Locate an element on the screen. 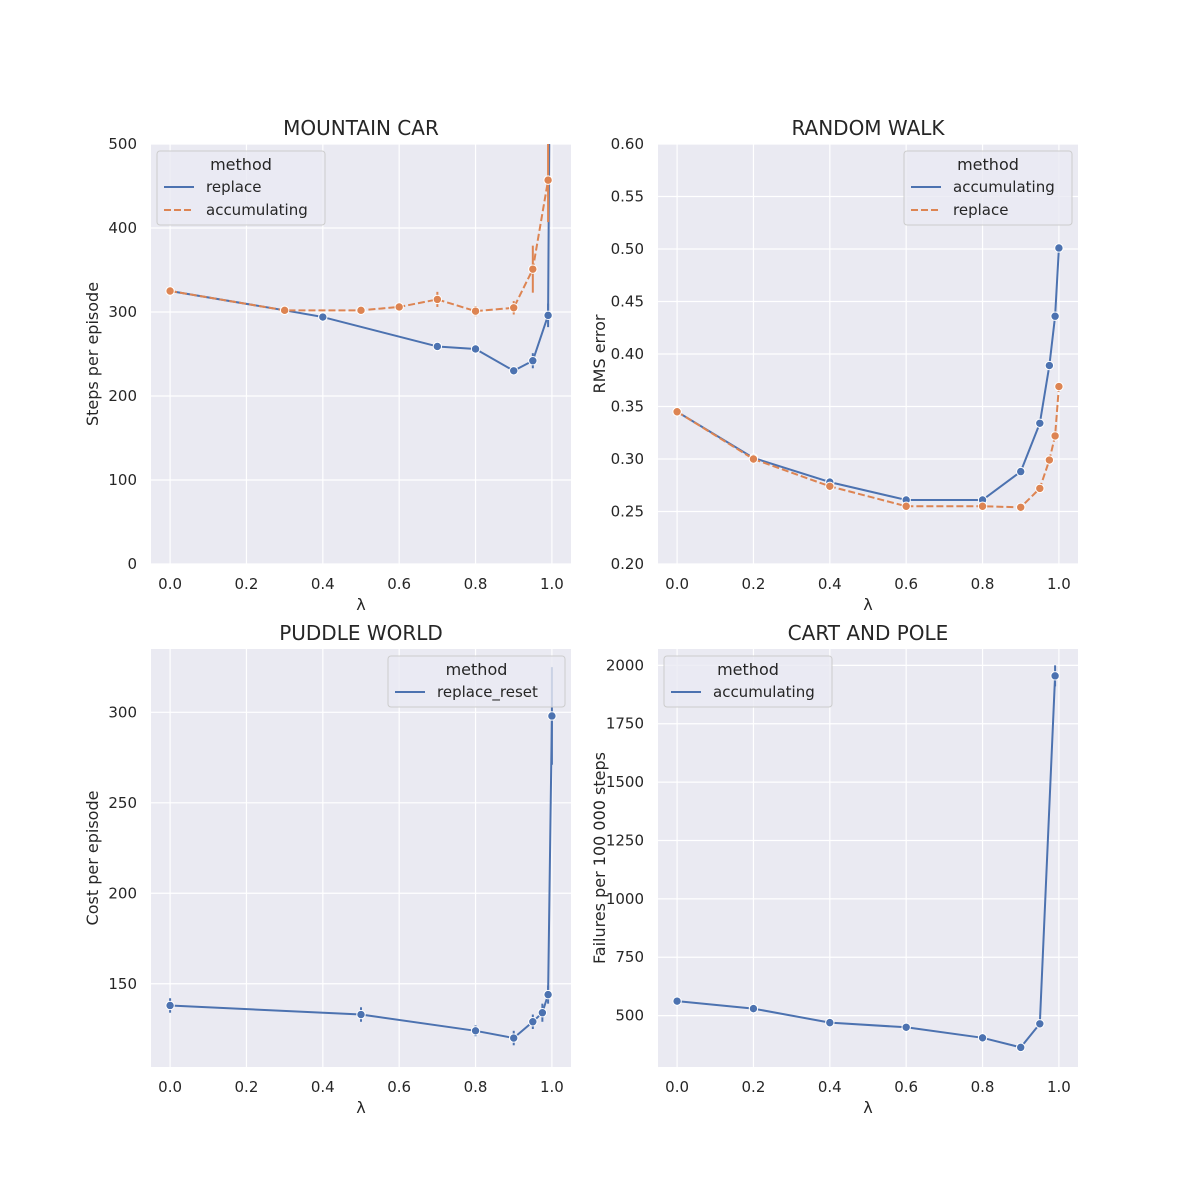 Image resolution: width=1200 pixels, height=1200 pixels. x-tick-label: 0.0 is located at coordinates (677, 584).